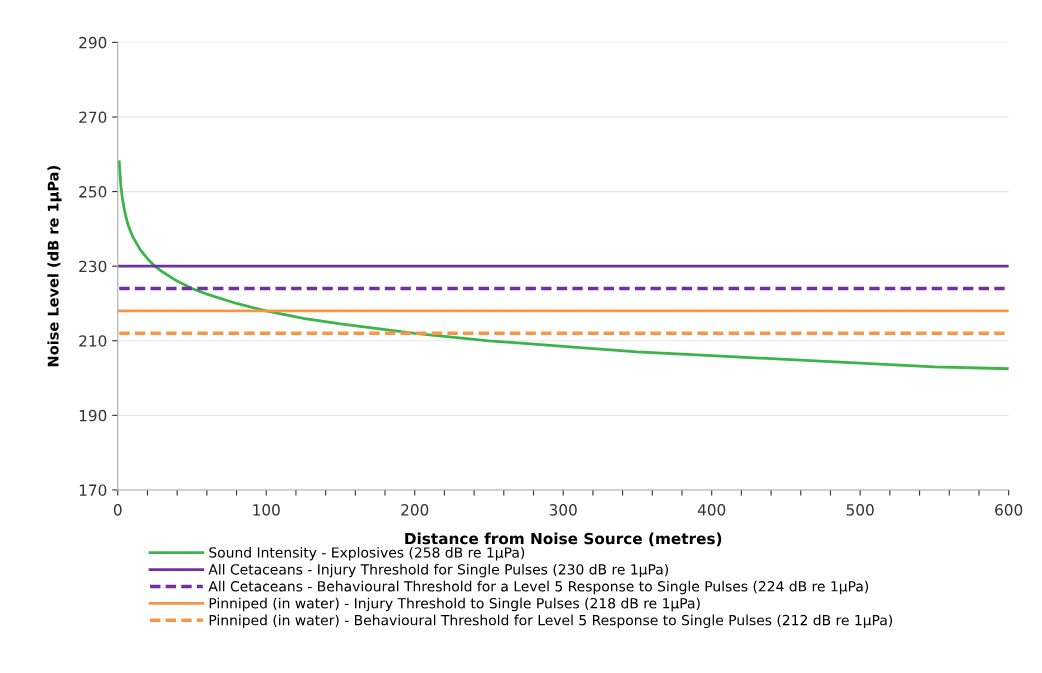  I want to click on x-tick-label: 100, so click(266, 510).